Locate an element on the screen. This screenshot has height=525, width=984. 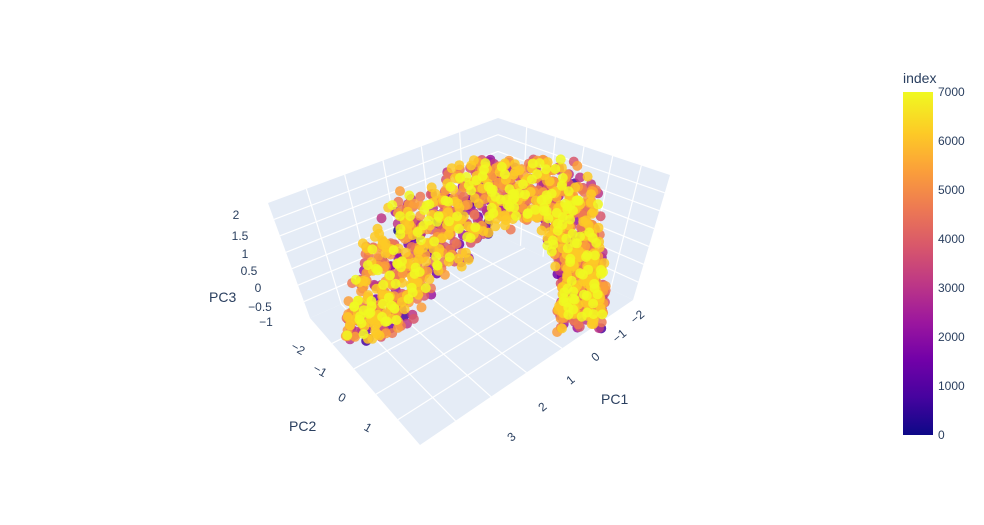
z-axis-ticks: 2 1.5 1 0.5 0 −0.5−1 is located at coordinates (253, 268).